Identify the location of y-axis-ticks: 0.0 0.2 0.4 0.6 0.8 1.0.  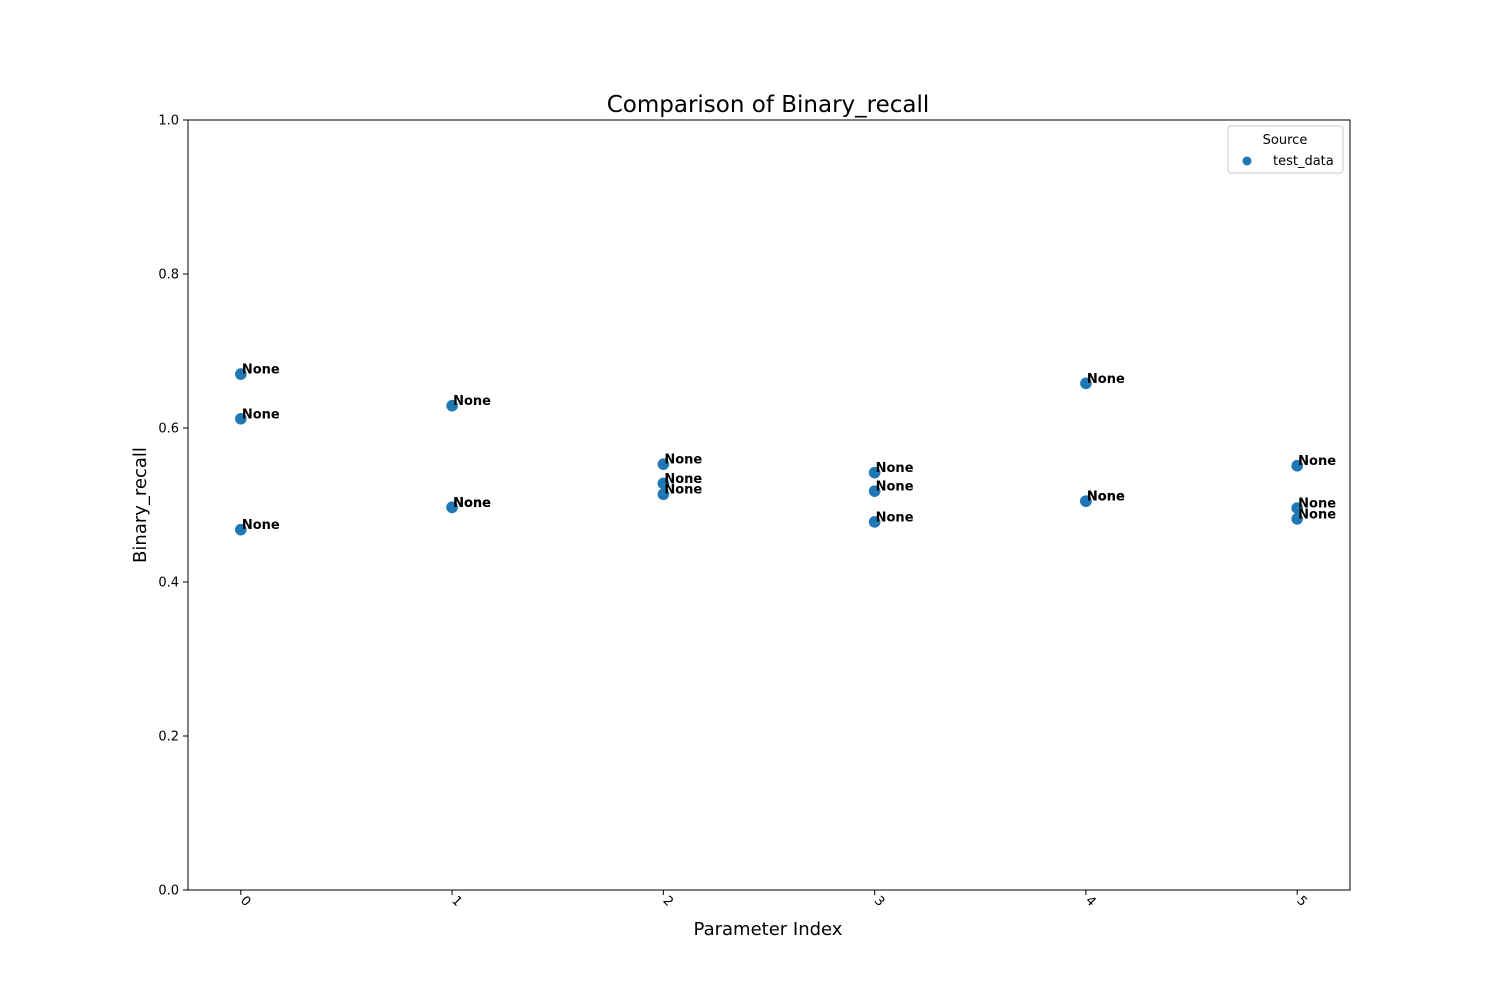
(173, 506).